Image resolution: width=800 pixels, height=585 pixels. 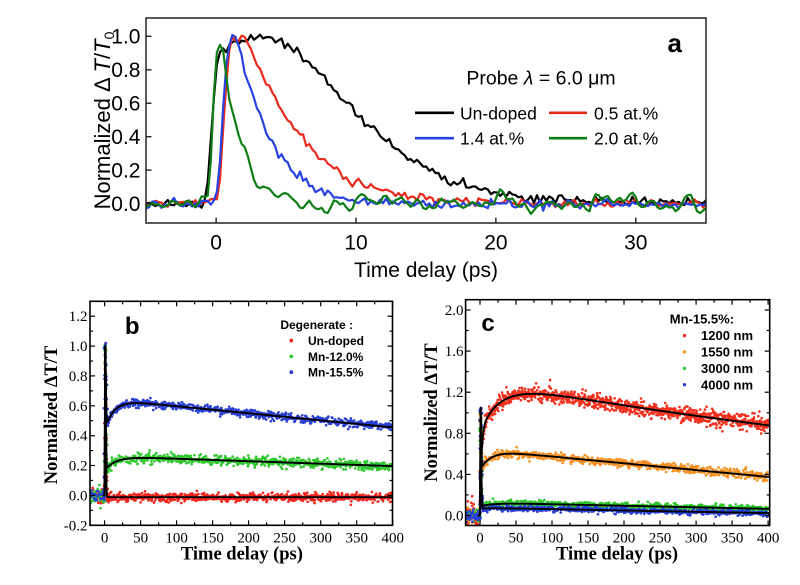 I want to click on svg-text: a, so click(x=674, y=43).